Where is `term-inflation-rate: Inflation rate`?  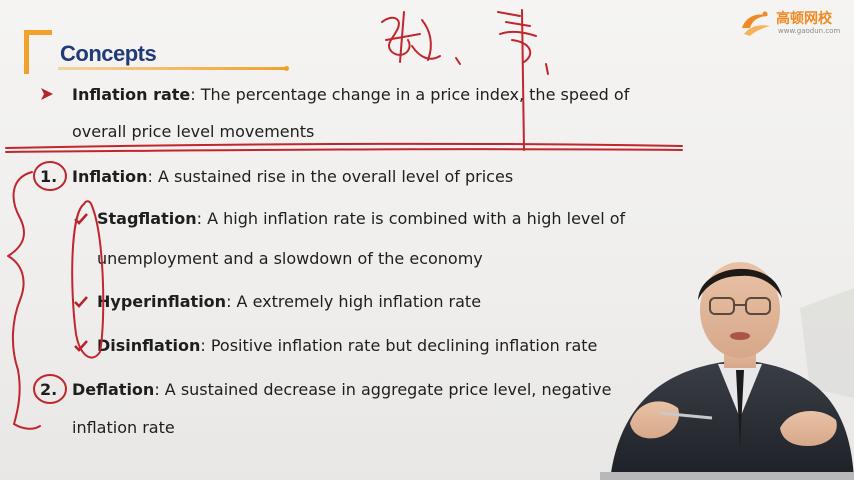
term-inflation-rate: Inflation rate is located at coordinates (131, 94).